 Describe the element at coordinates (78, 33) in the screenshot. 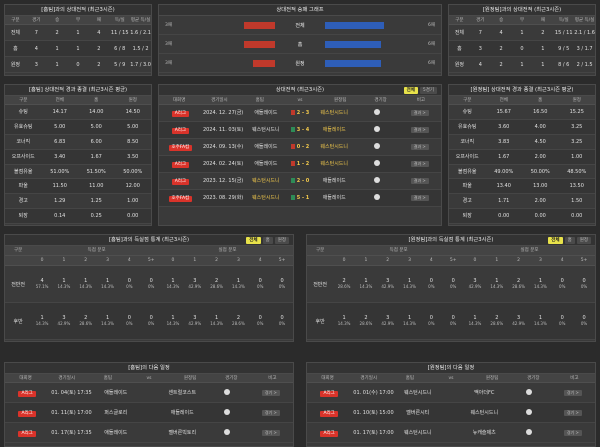

I see `table-row: 전체 7 2 1 4 11 / 15 1.6 / 2.1` at that location.